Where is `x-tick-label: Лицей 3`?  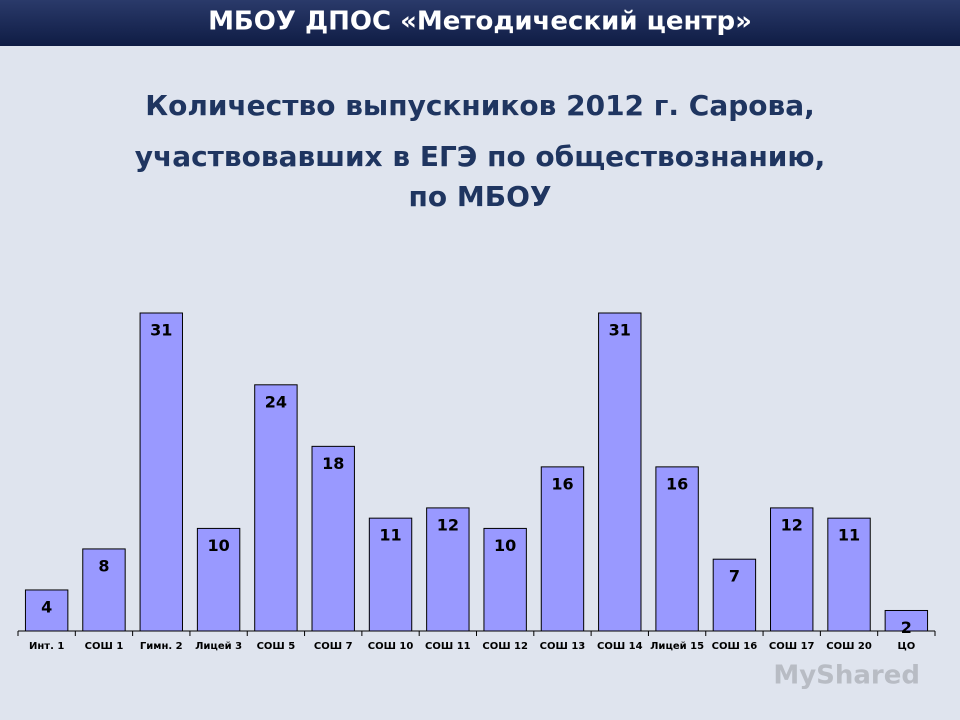
x-tick-label: Лицей 3 is located at coordinates (218, 646).